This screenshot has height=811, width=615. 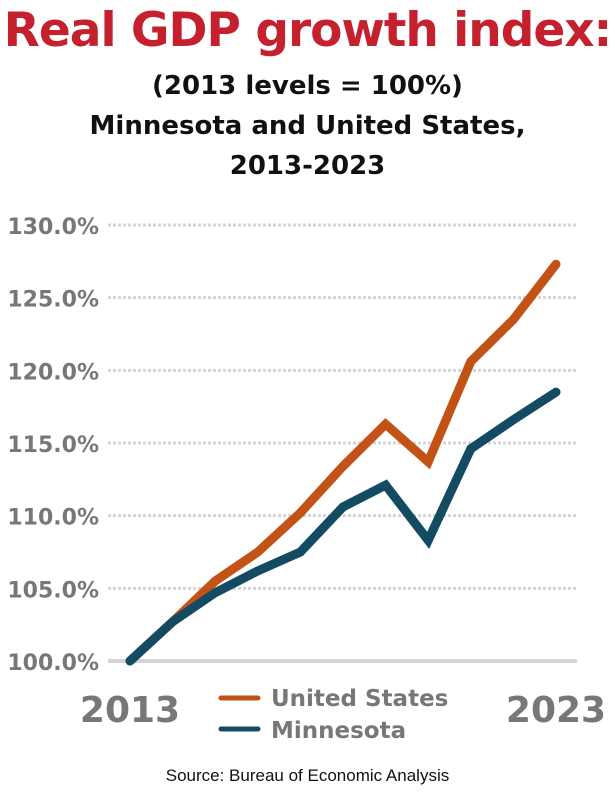 I want to click on source-note: Source: Bureau of Economic Analysis, so click(x=307, y=775).